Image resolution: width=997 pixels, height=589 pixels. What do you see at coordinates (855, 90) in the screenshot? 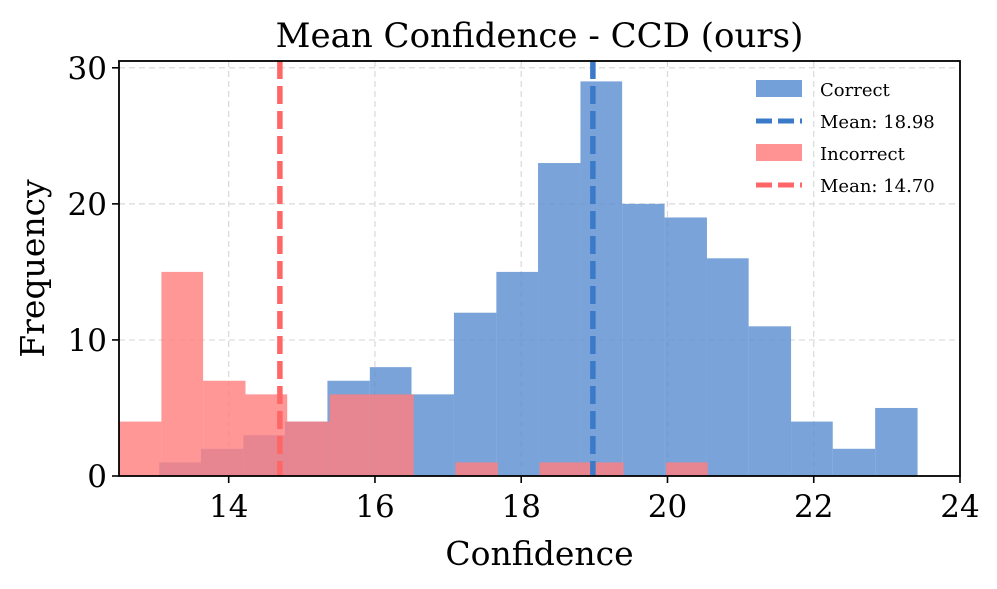
I see `legend-label-0: Correct` at bounding box center [855, 90].